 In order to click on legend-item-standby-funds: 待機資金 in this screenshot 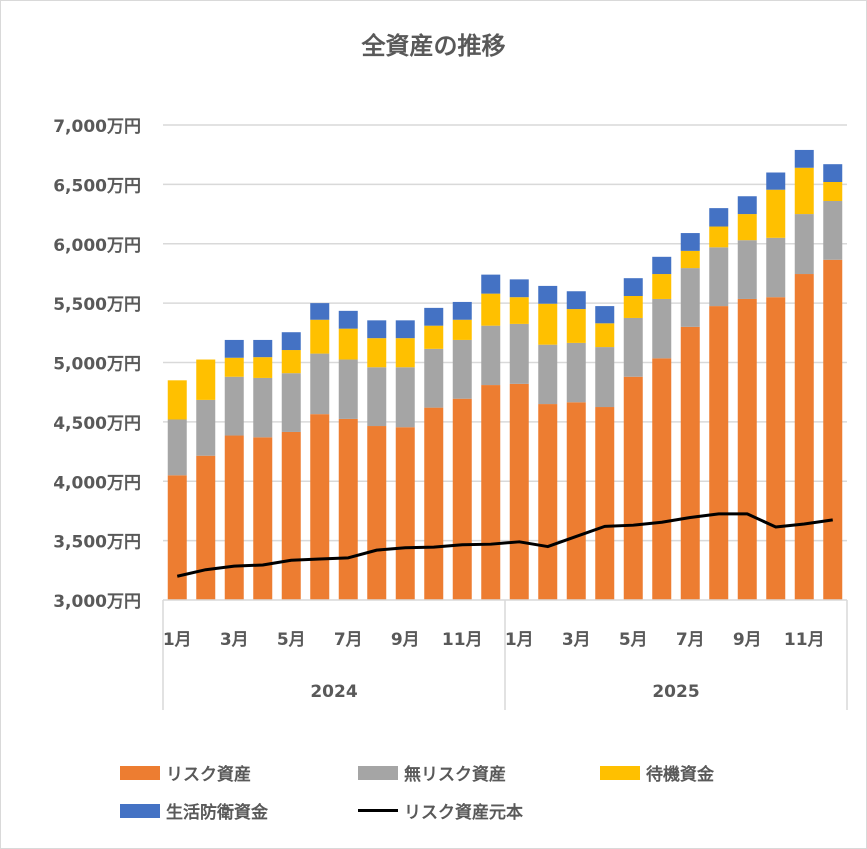, I will do `click(657, 772)`.